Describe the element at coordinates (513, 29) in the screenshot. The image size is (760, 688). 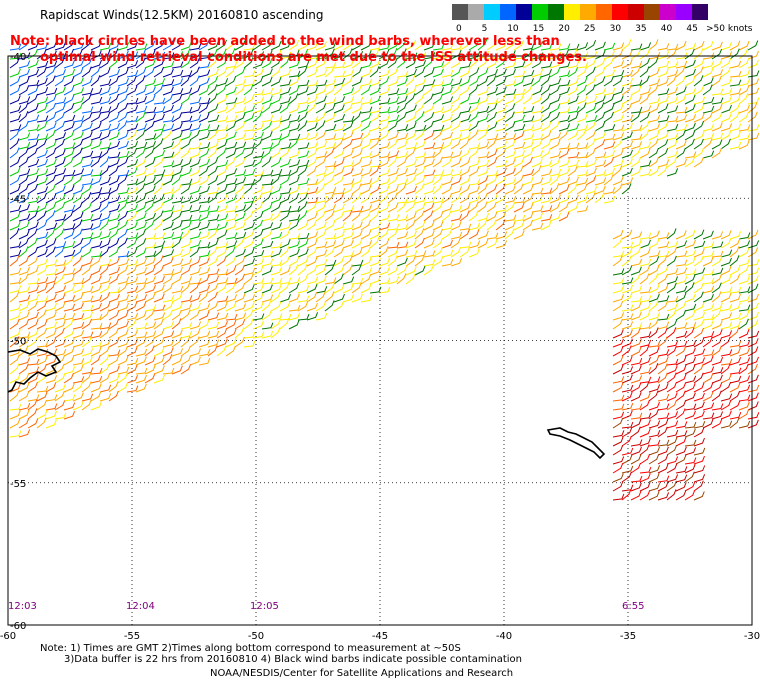
I see `legend-tick-label: 10` at that location.